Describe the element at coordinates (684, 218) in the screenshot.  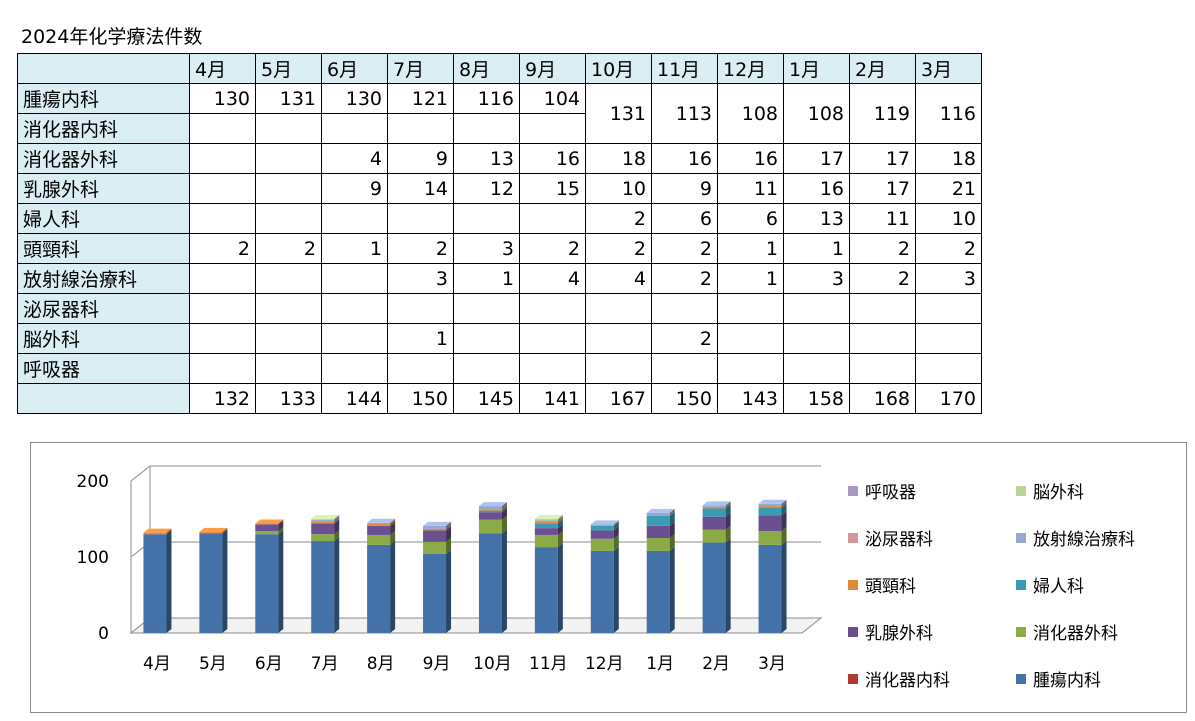
I see `count-cell: 6` at that location.